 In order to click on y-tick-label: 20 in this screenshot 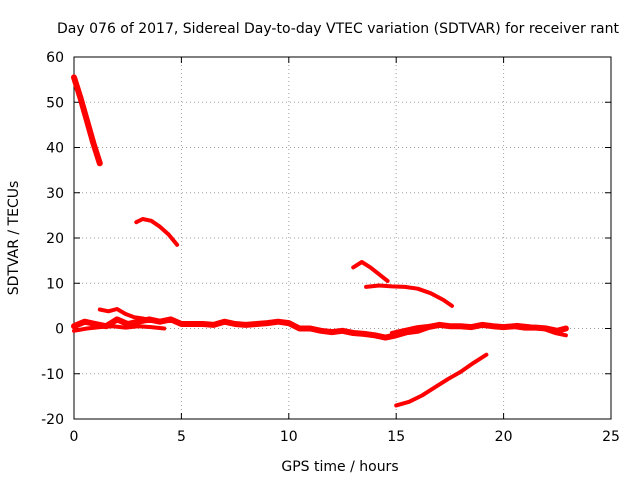, I will do `click(55, 239)`.